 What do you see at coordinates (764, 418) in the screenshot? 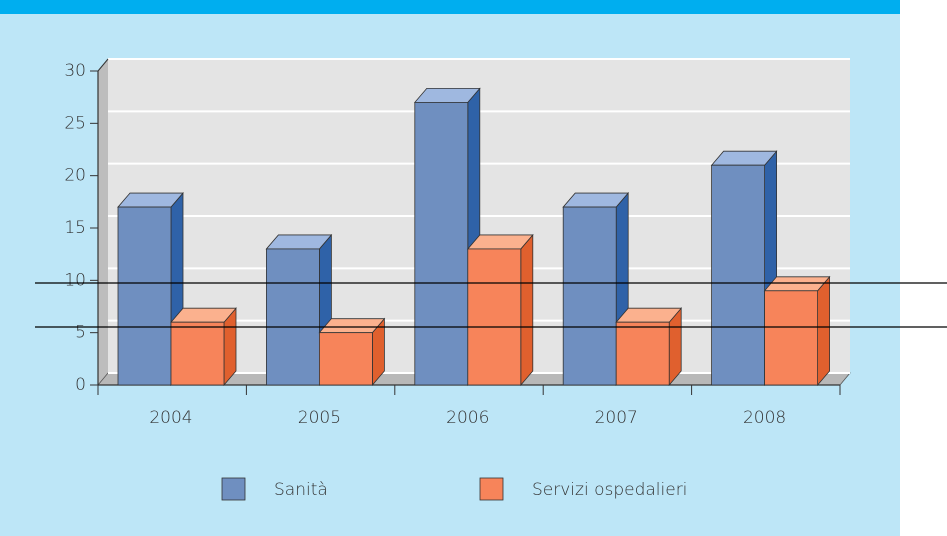
I see `x-tick-label: 2008` at bounding box center [764, 418].